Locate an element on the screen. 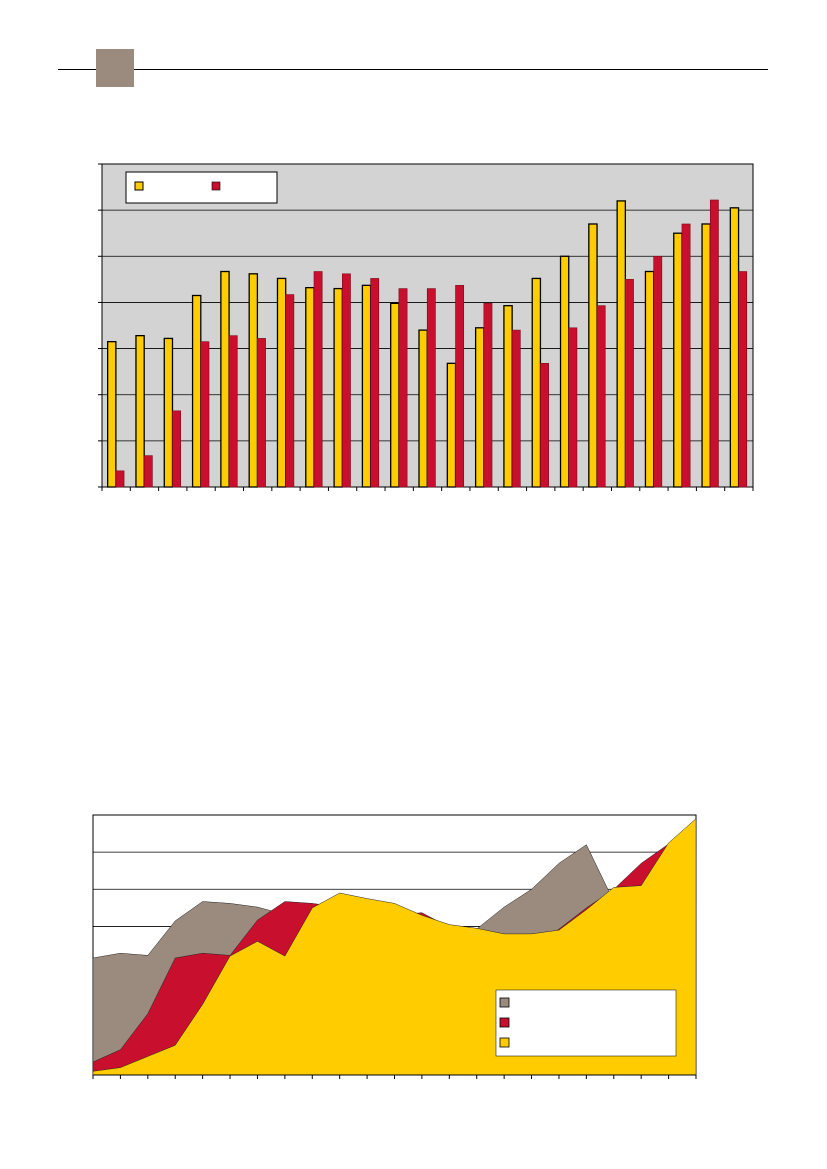 The image size is (827, 1169). header-rule is located at coordinates (413, 69).